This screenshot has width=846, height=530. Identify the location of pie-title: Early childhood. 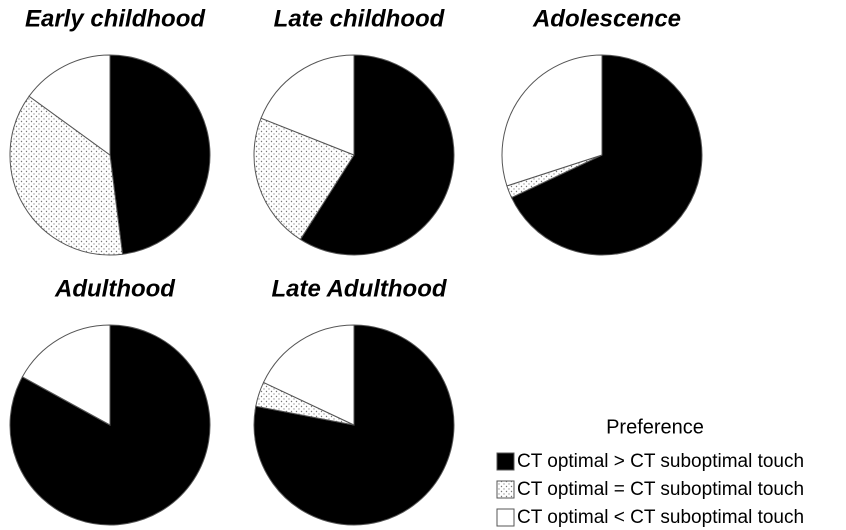
(115, 18).